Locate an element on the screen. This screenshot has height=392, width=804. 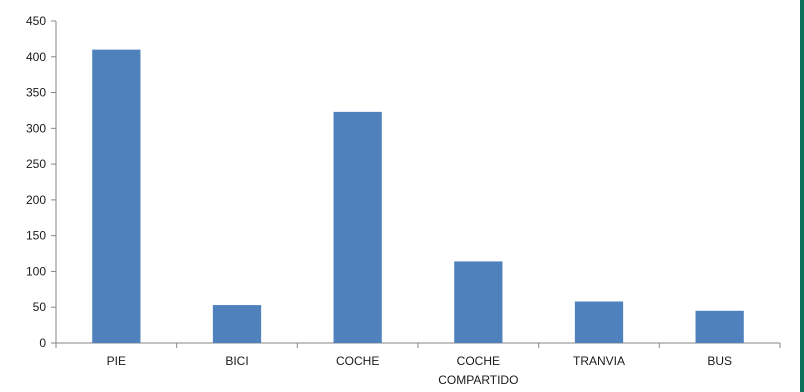
y-tick-label: 150 is located at coordinates (36, 236).